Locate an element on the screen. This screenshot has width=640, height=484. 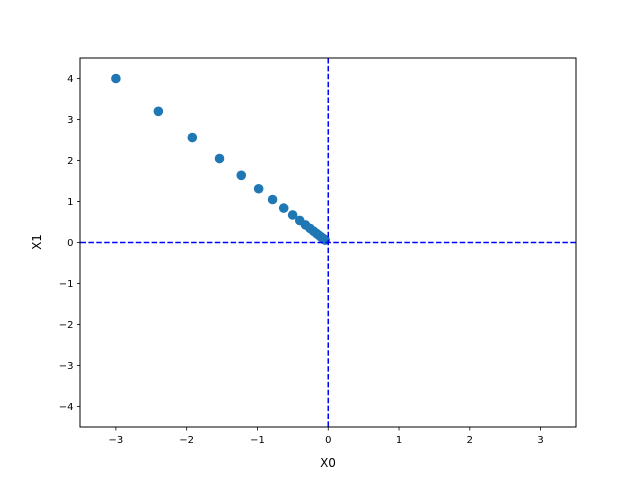
y-tick-label: 2 is located at coordinates (70, 161).